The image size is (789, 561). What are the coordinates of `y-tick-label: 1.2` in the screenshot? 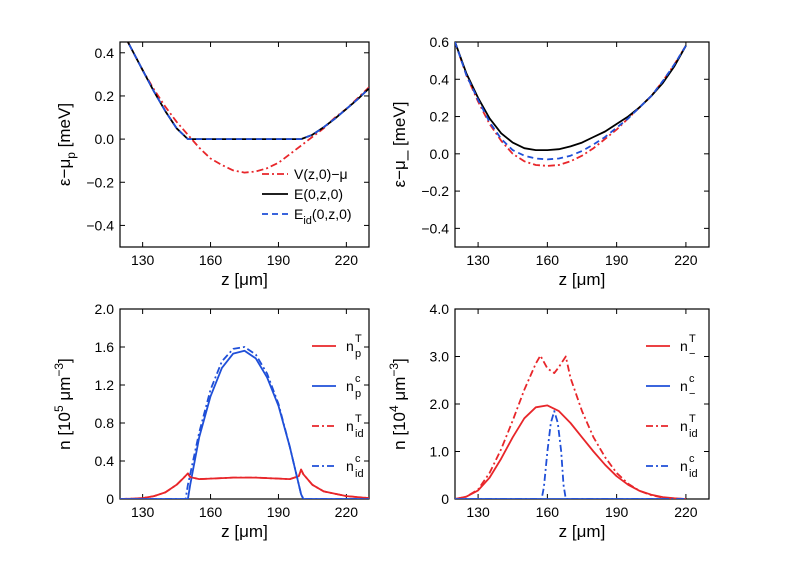 It's located at (105, 385).